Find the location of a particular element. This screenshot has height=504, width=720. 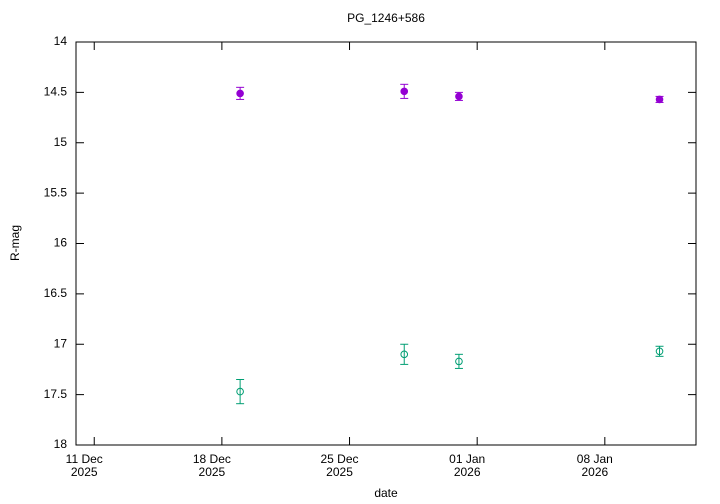

x-tick-label: 18 Dec 2025 is located at coordinates (212, 465).